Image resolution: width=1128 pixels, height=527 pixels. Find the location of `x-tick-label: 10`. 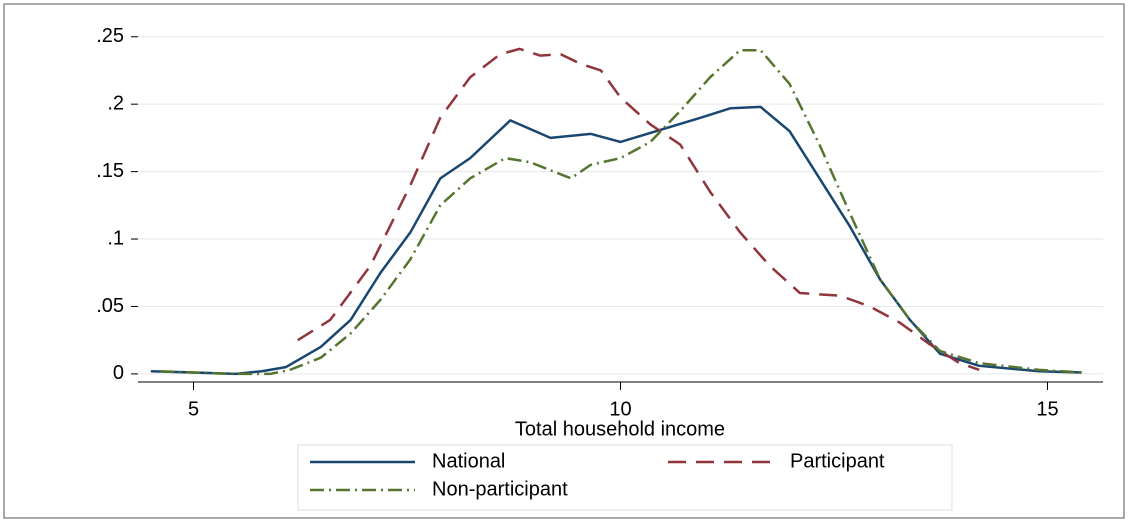

x-tick-label: 10 is located at coordinates (620, 409).